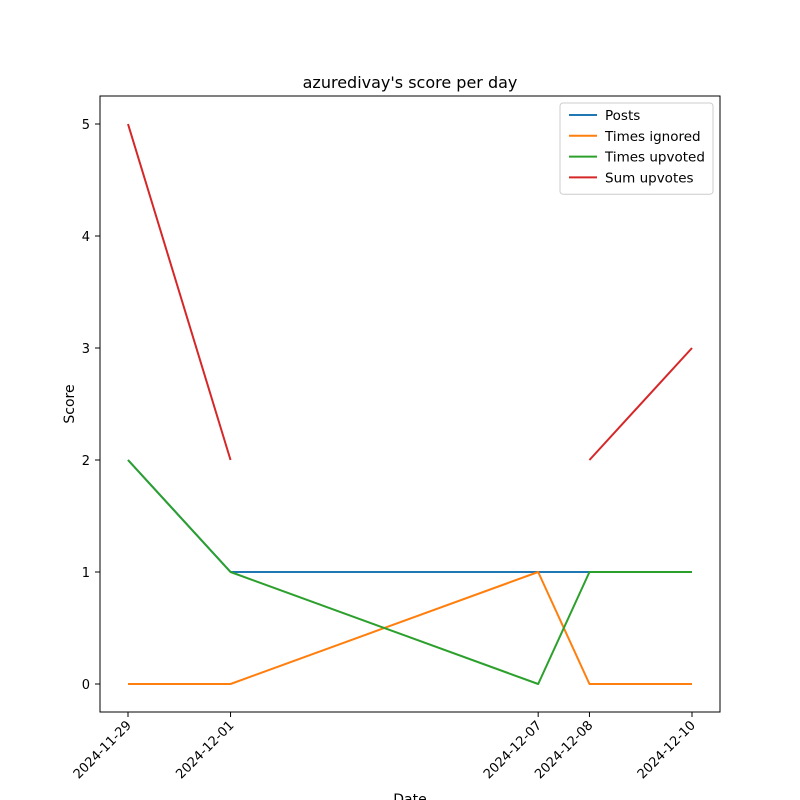  I want to click on legend-label-times-upvoted: Times upvoted, so click(654, 158).